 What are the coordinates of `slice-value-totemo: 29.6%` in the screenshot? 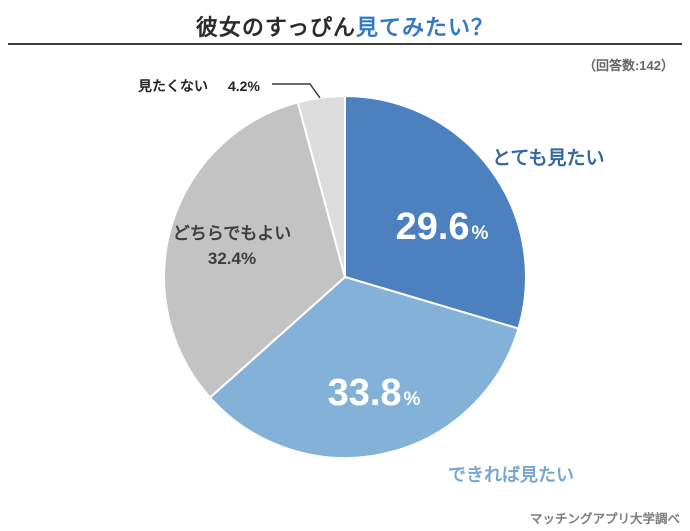 It's located at (442, 227).